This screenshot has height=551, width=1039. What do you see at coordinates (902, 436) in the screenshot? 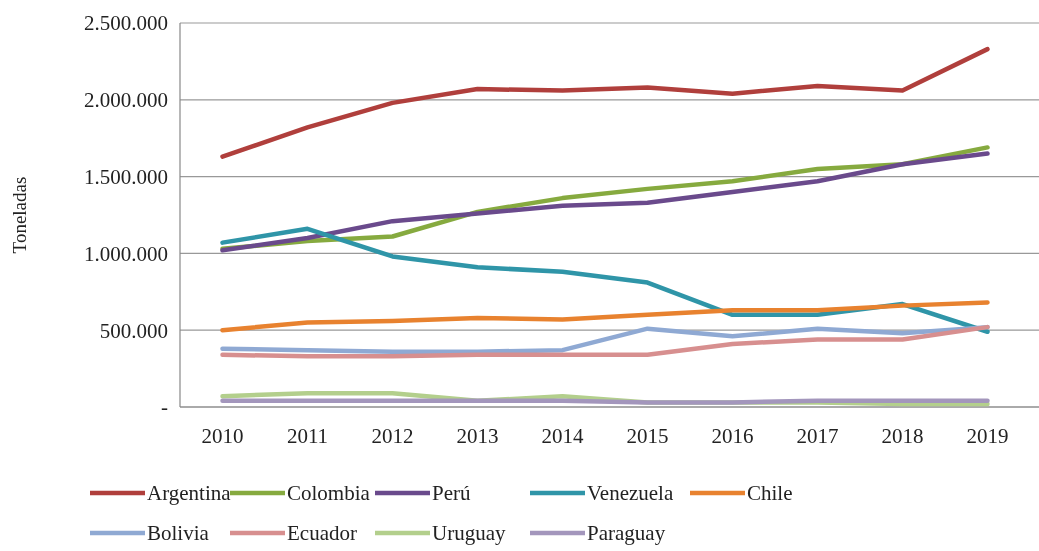
I see `x-tick-label: 2018` at bounding box center [902, 436].